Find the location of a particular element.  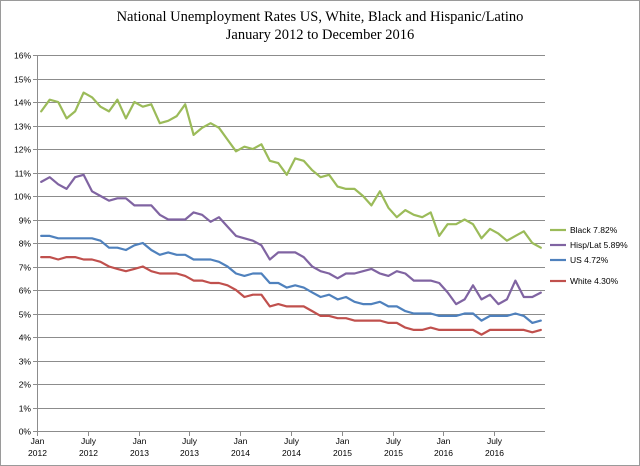

legend-label: US 4.72% is located at coordinates (589, 260).